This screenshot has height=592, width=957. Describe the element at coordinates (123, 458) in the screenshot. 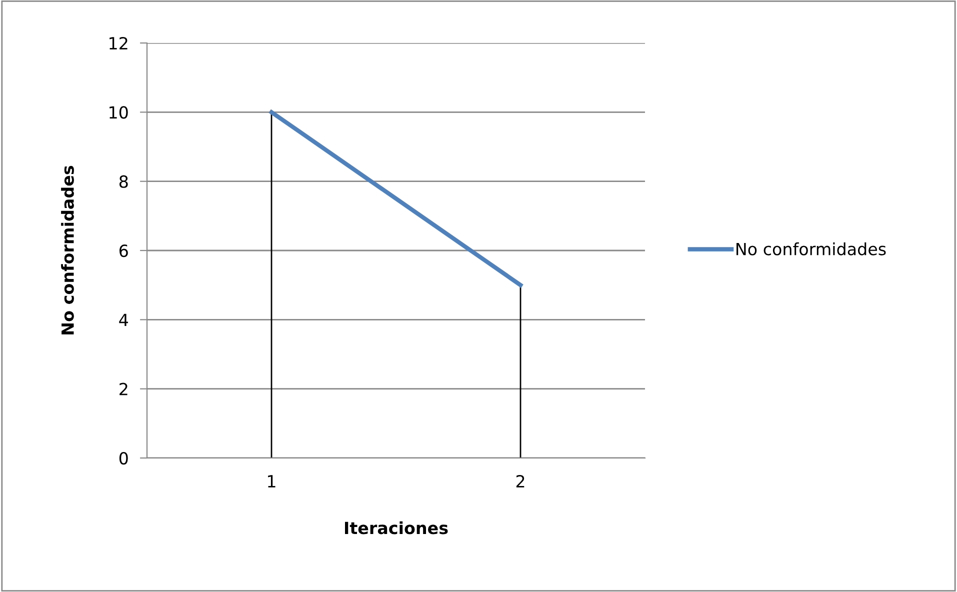

I see `y-tick-label: 0` at that location.